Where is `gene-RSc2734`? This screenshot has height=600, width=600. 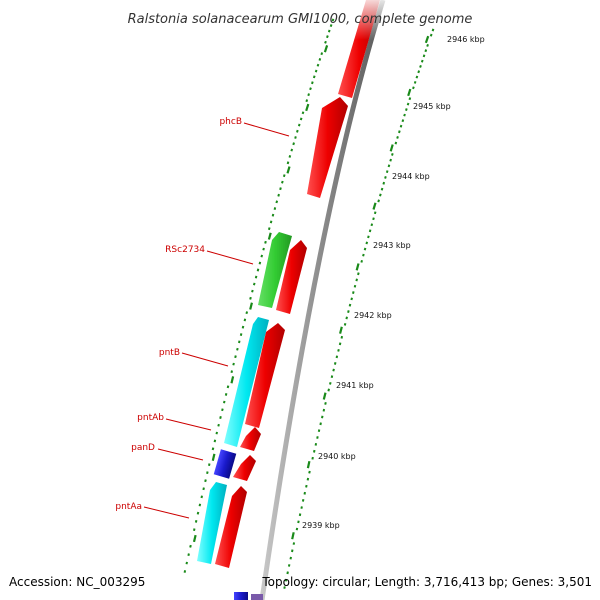
gene-RSc2734 is located at coordinates (275, 270).